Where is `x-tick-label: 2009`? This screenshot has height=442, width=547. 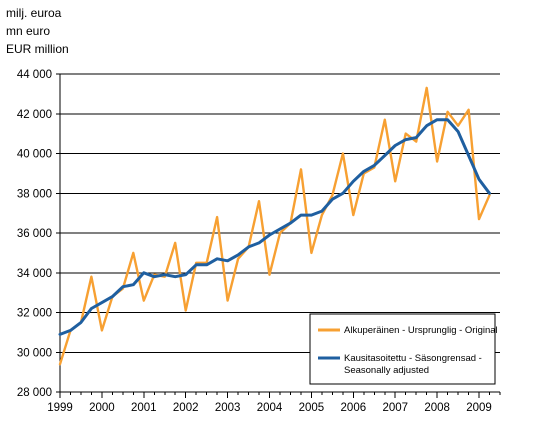
x-tick-label: 2009 is located at coordinates (479, 408).